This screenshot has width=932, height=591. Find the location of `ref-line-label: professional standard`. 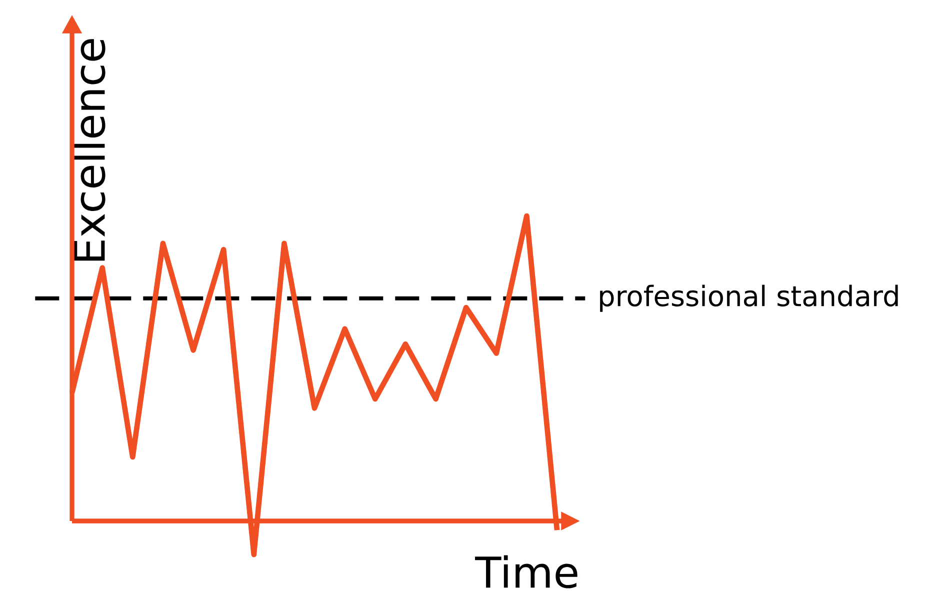

ref-line-label: professional standard is located at coordinates (749, 298).